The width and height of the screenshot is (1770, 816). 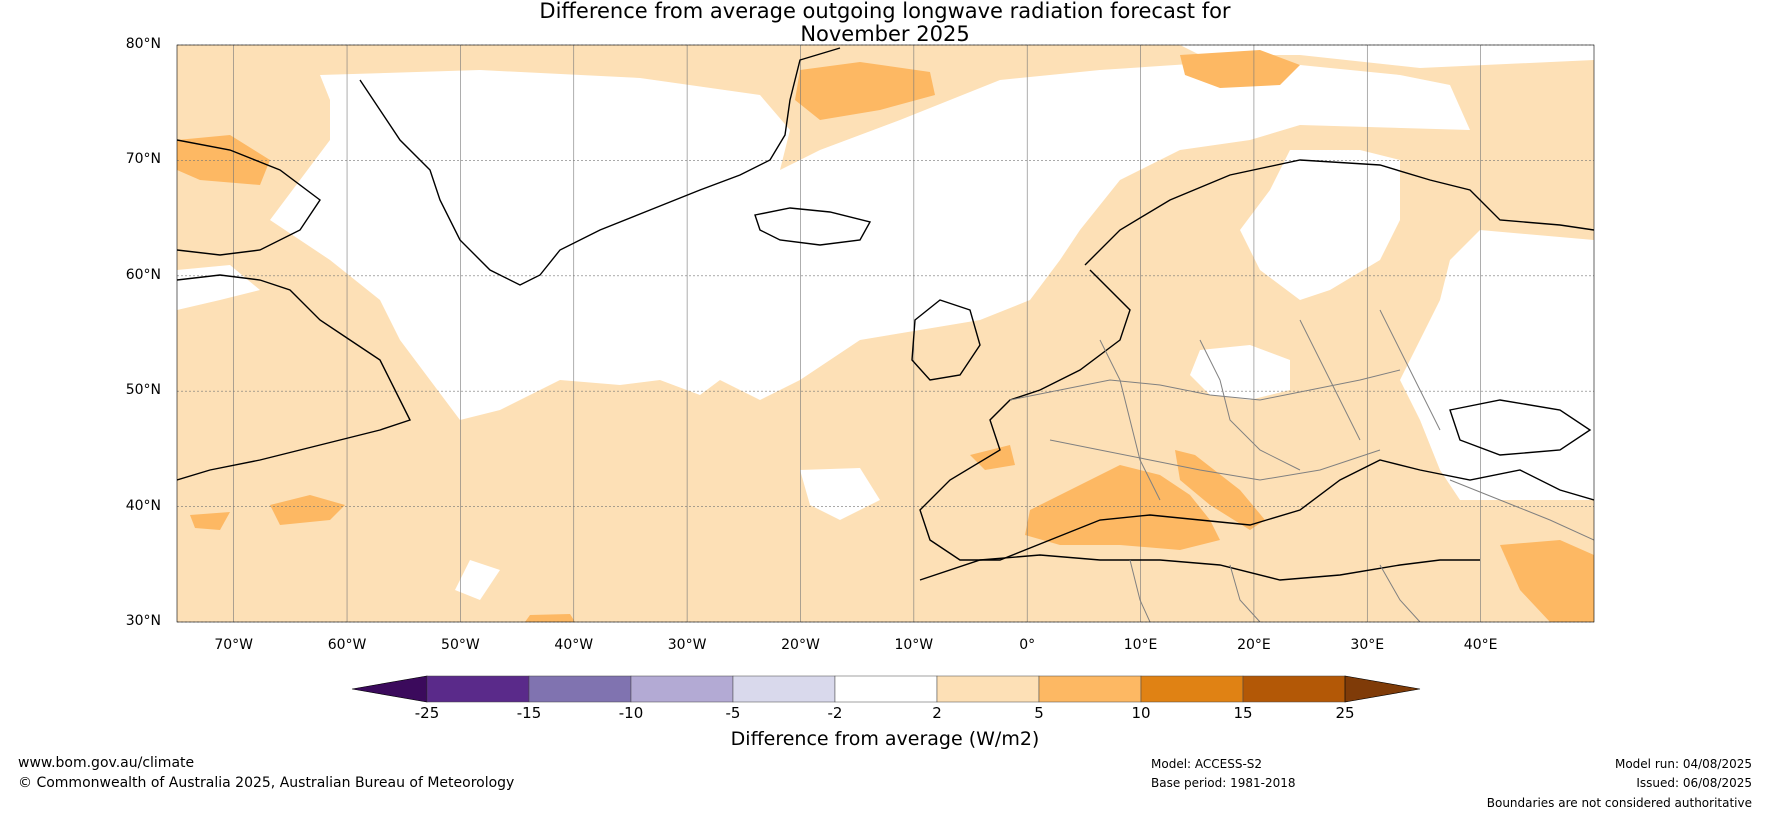 What do you see at coordinates (233, 645) in the screenshot?
I see `longitude-label: 70°W` at bounding box center [233, 645].